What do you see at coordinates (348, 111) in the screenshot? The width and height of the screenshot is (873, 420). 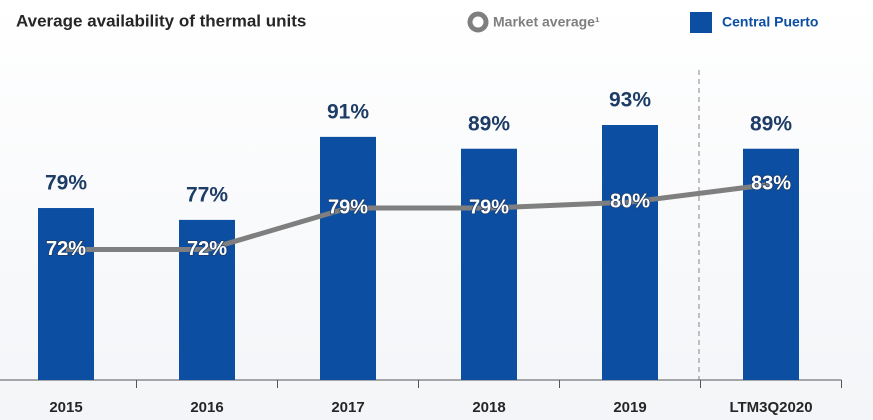 I see `bar-value-label: 91%` at bounding box center [348, 111].